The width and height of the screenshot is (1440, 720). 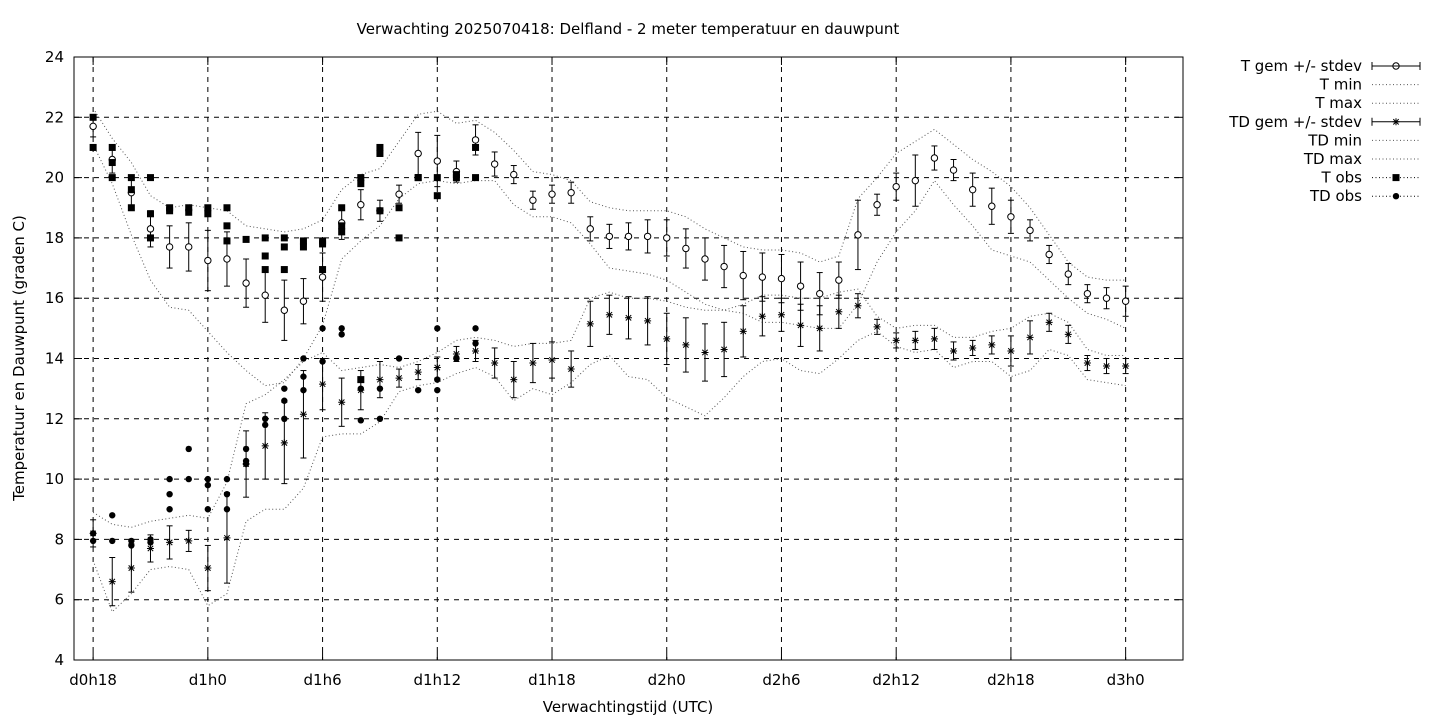 What do you see at coordinates (54, 117) in the screenshot?
I see `y-tick-label: 22` at bounding box center [54, 117].